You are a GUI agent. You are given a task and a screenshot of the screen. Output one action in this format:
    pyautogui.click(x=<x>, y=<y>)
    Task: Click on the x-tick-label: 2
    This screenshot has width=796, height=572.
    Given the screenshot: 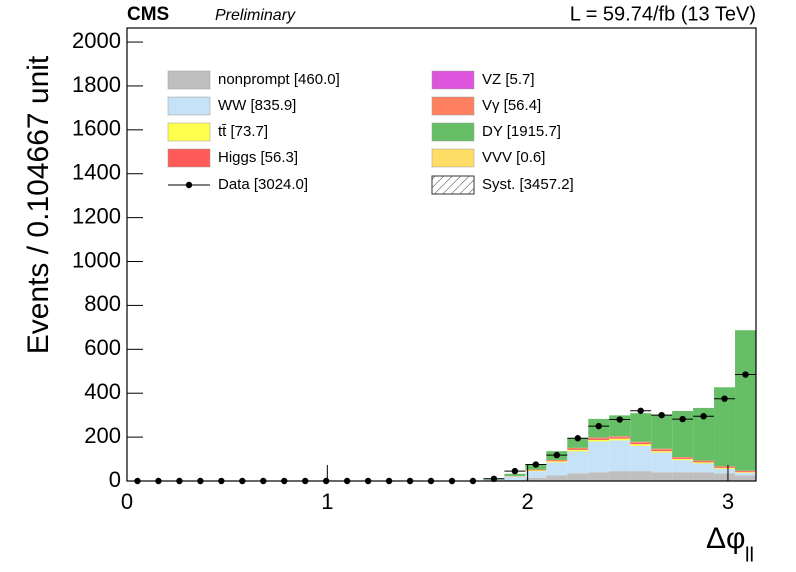 What is the action you would take?
    pyautogui.click(x=528, y=501)
    